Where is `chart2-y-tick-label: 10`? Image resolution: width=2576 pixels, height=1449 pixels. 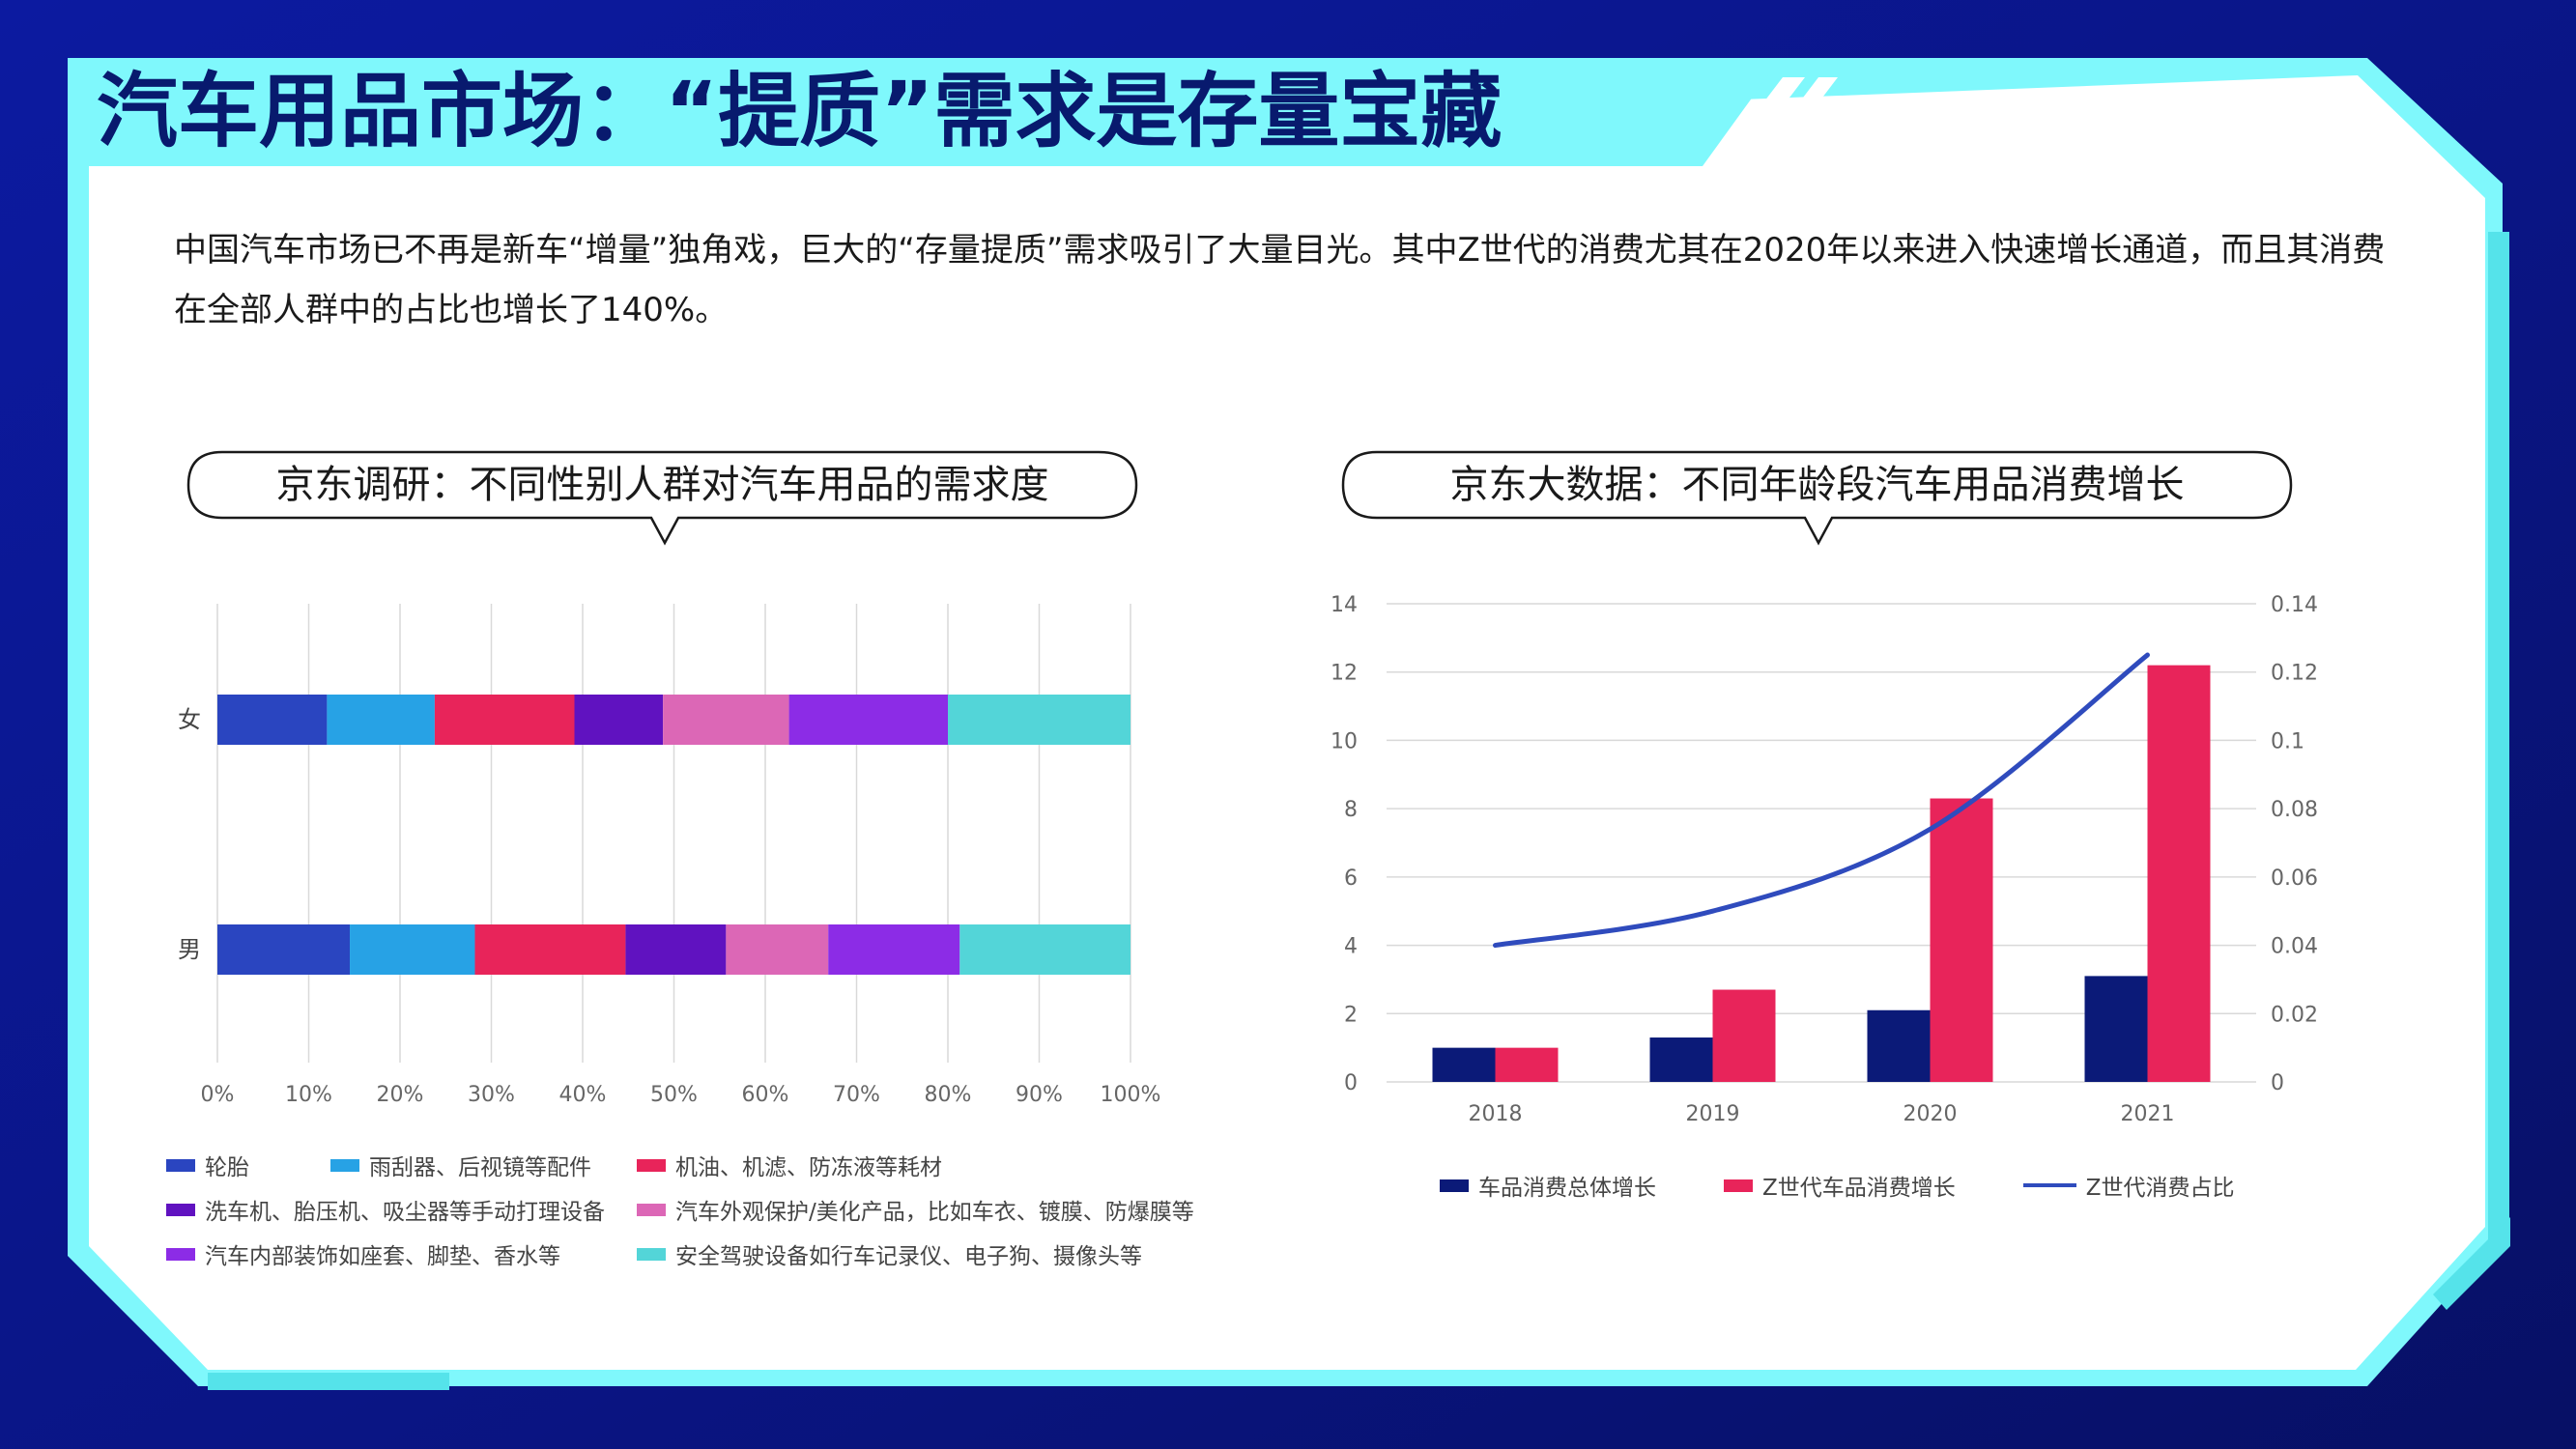 chart2-y-tick-label: 10 is located at coordinates (1345, 741).